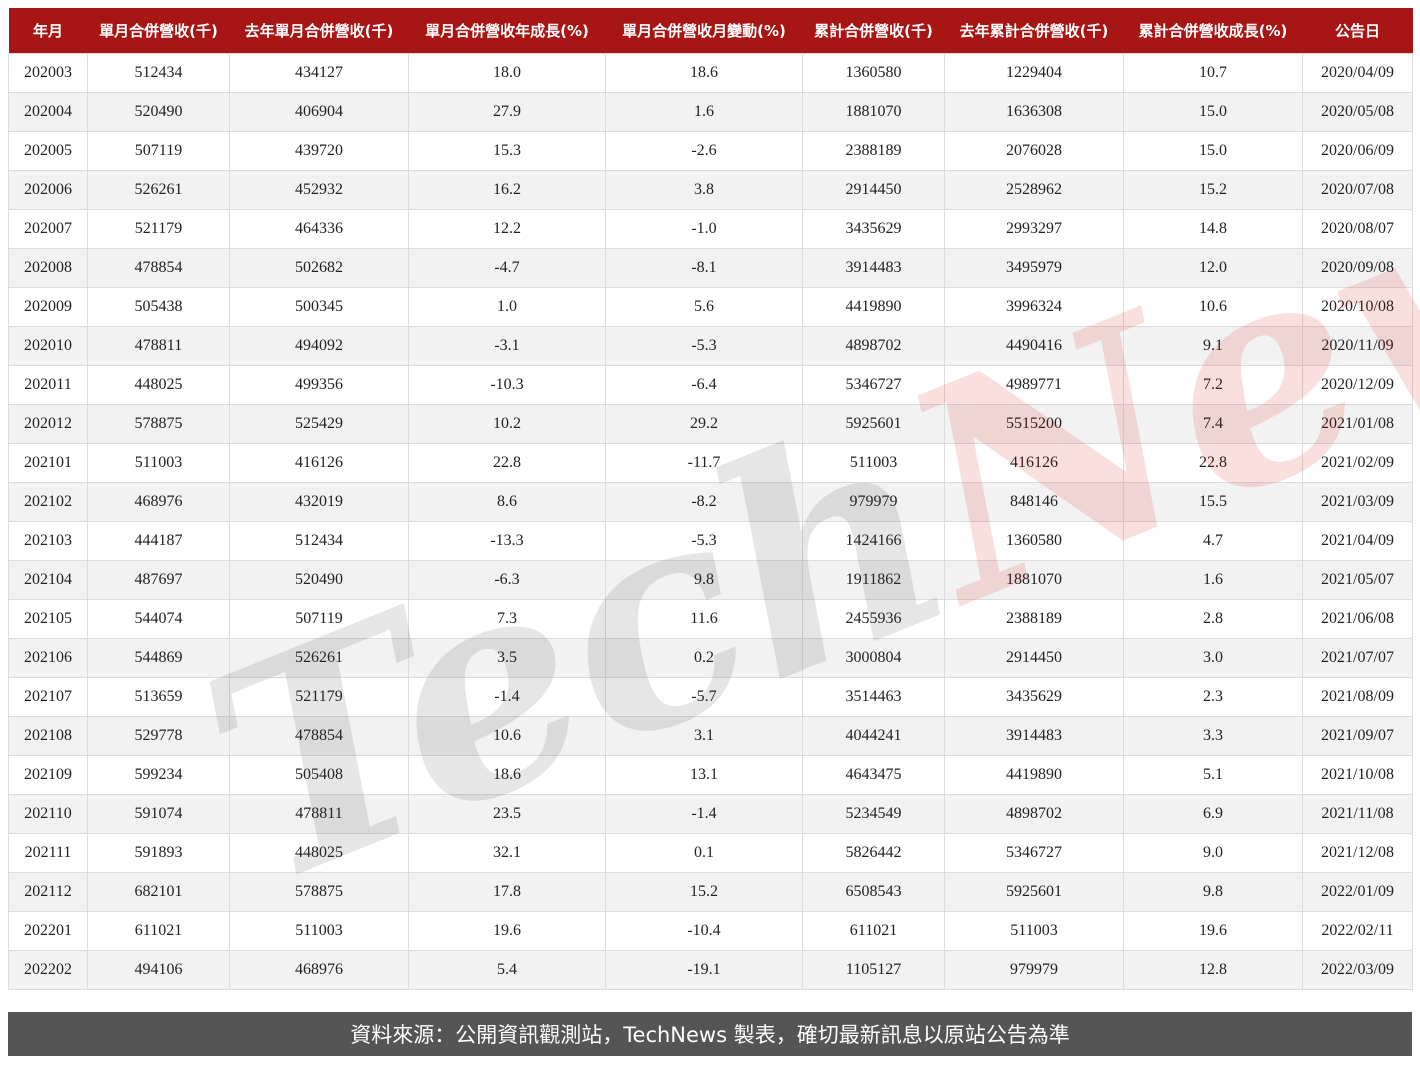 The height and width of the screenshot is (1080, 1420). Describe the element at coordinates (48, 463) in the screenshot. I see `table-cell: 202101` at that location.